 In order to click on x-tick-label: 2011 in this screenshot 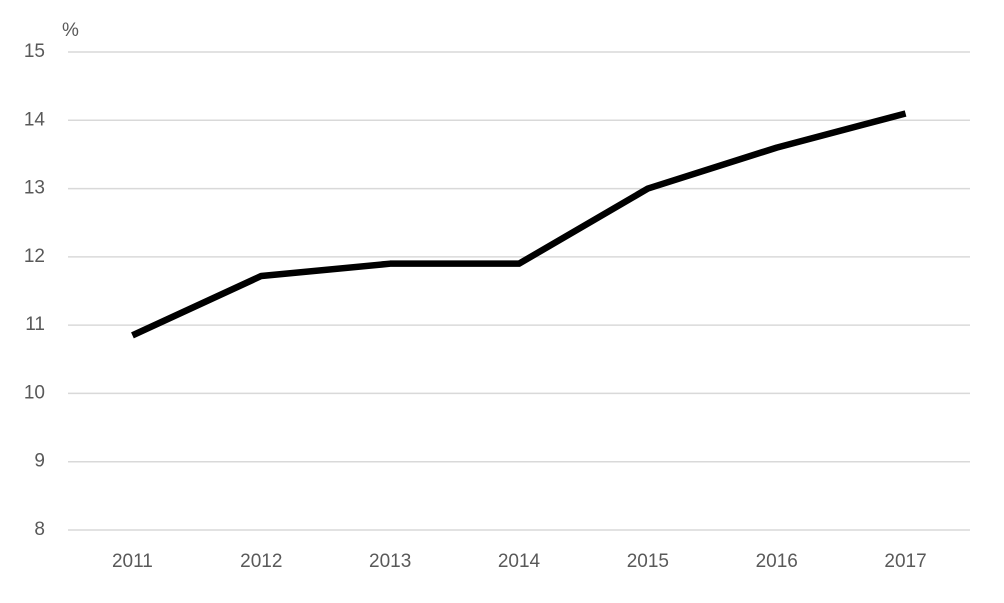, I will do `click(132, 561)`.